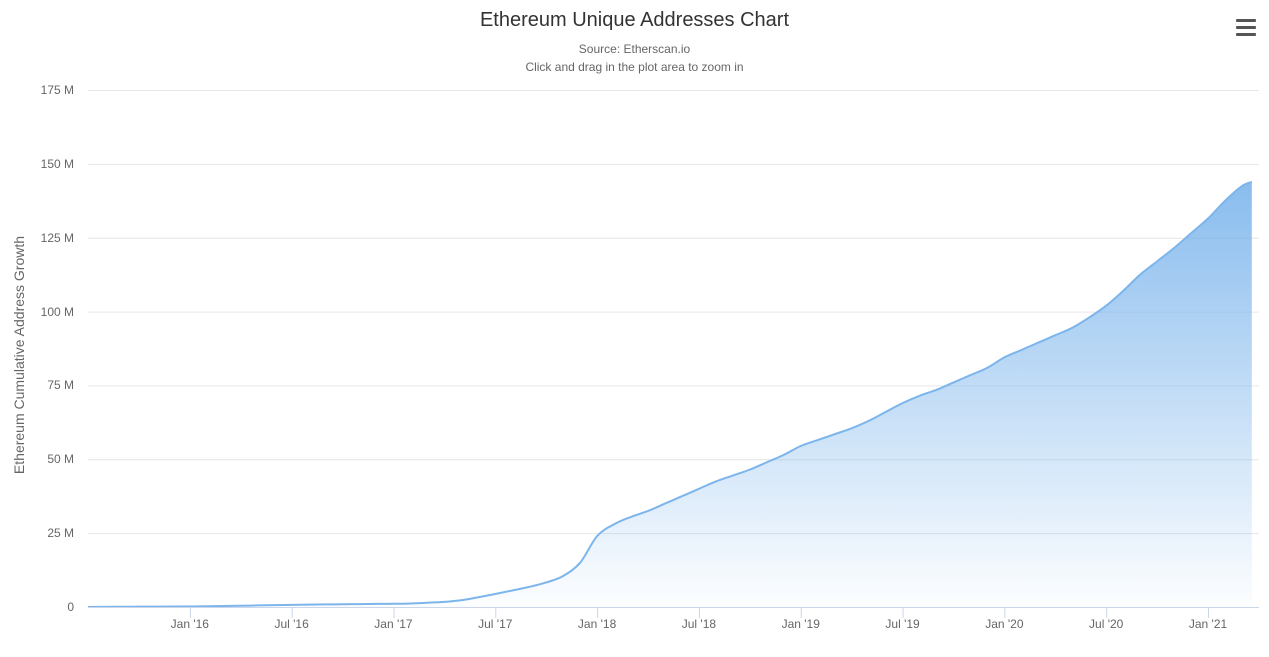  Describe the element at coordinates (1246, 27) in the screenshot. I see `export-menu-button` at that location.